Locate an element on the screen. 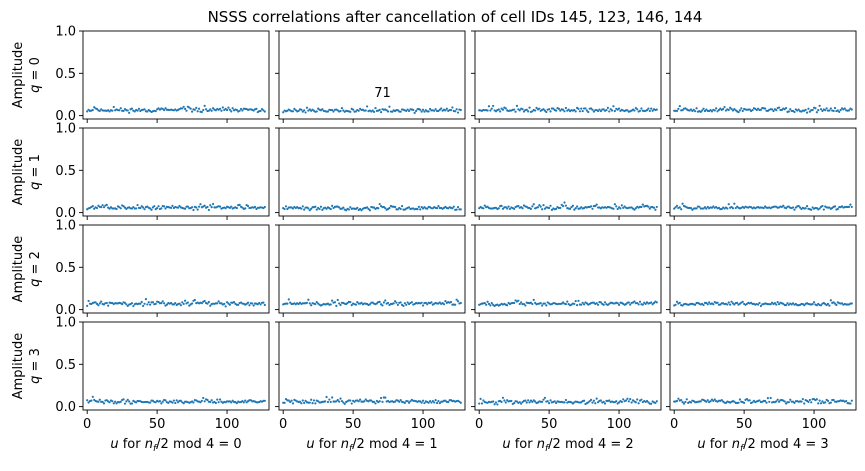  panel-r1-c0: 0.0 0.5 1.0 Amplitude q = 1 is located at coordinates (140, 171).